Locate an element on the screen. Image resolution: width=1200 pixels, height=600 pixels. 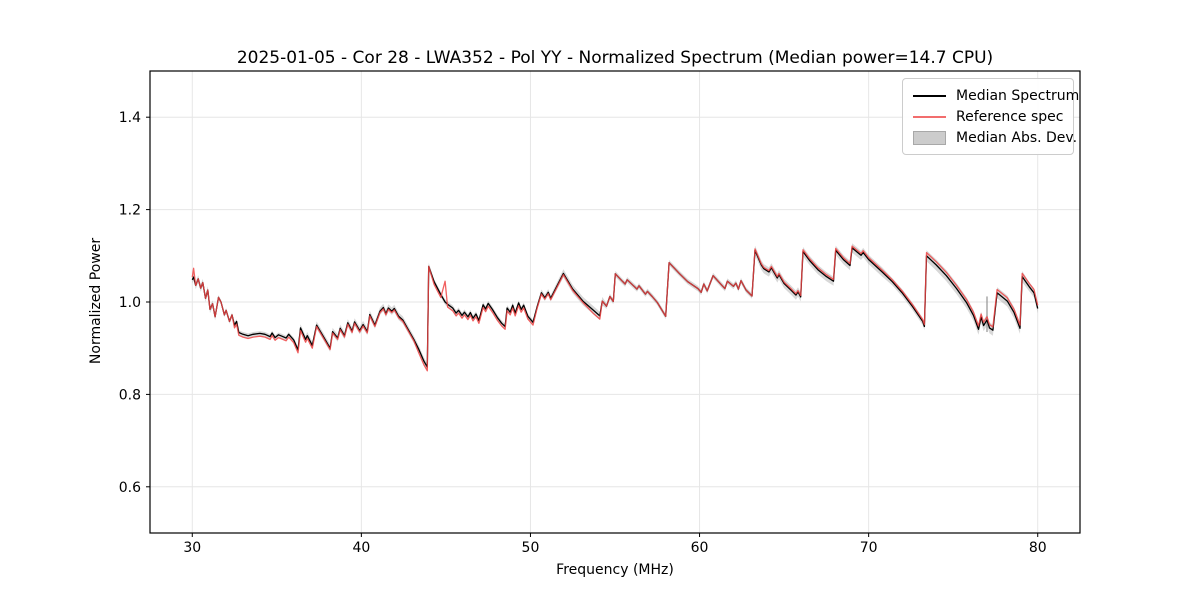
x-tick-label: 50 is located at coordinates (531, 548).